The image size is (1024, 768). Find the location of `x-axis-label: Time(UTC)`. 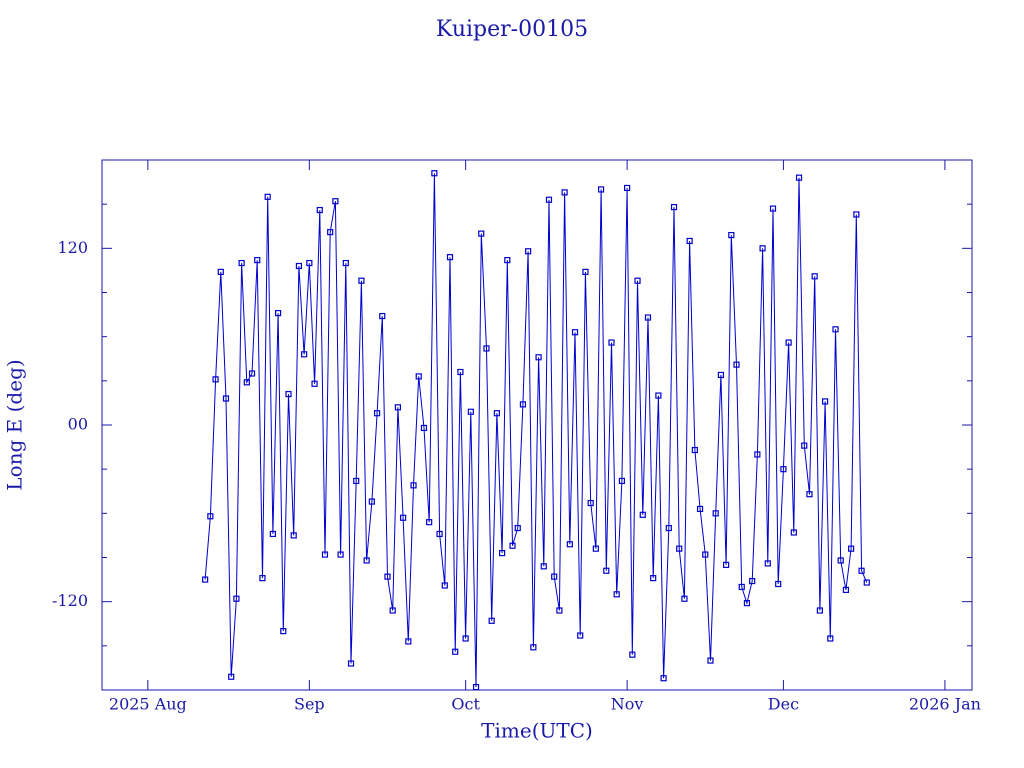

x-axis-label: Time(UTC) is located at coordinates (537, 731).